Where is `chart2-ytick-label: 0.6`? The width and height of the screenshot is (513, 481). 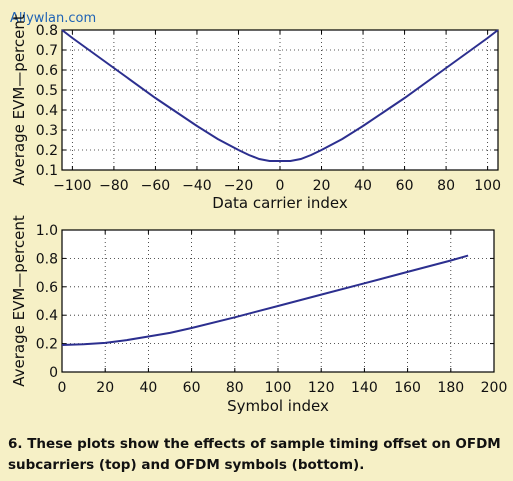
chart2-ytick-label: 0.6 is located at coordinates (47, 288).